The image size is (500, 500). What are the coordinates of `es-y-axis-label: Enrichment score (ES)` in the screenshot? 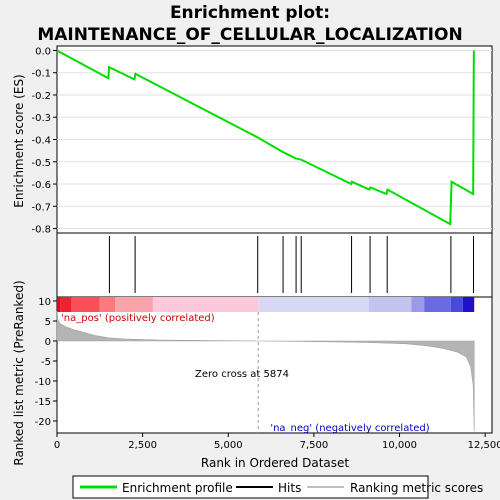 It's located at (19, 140).